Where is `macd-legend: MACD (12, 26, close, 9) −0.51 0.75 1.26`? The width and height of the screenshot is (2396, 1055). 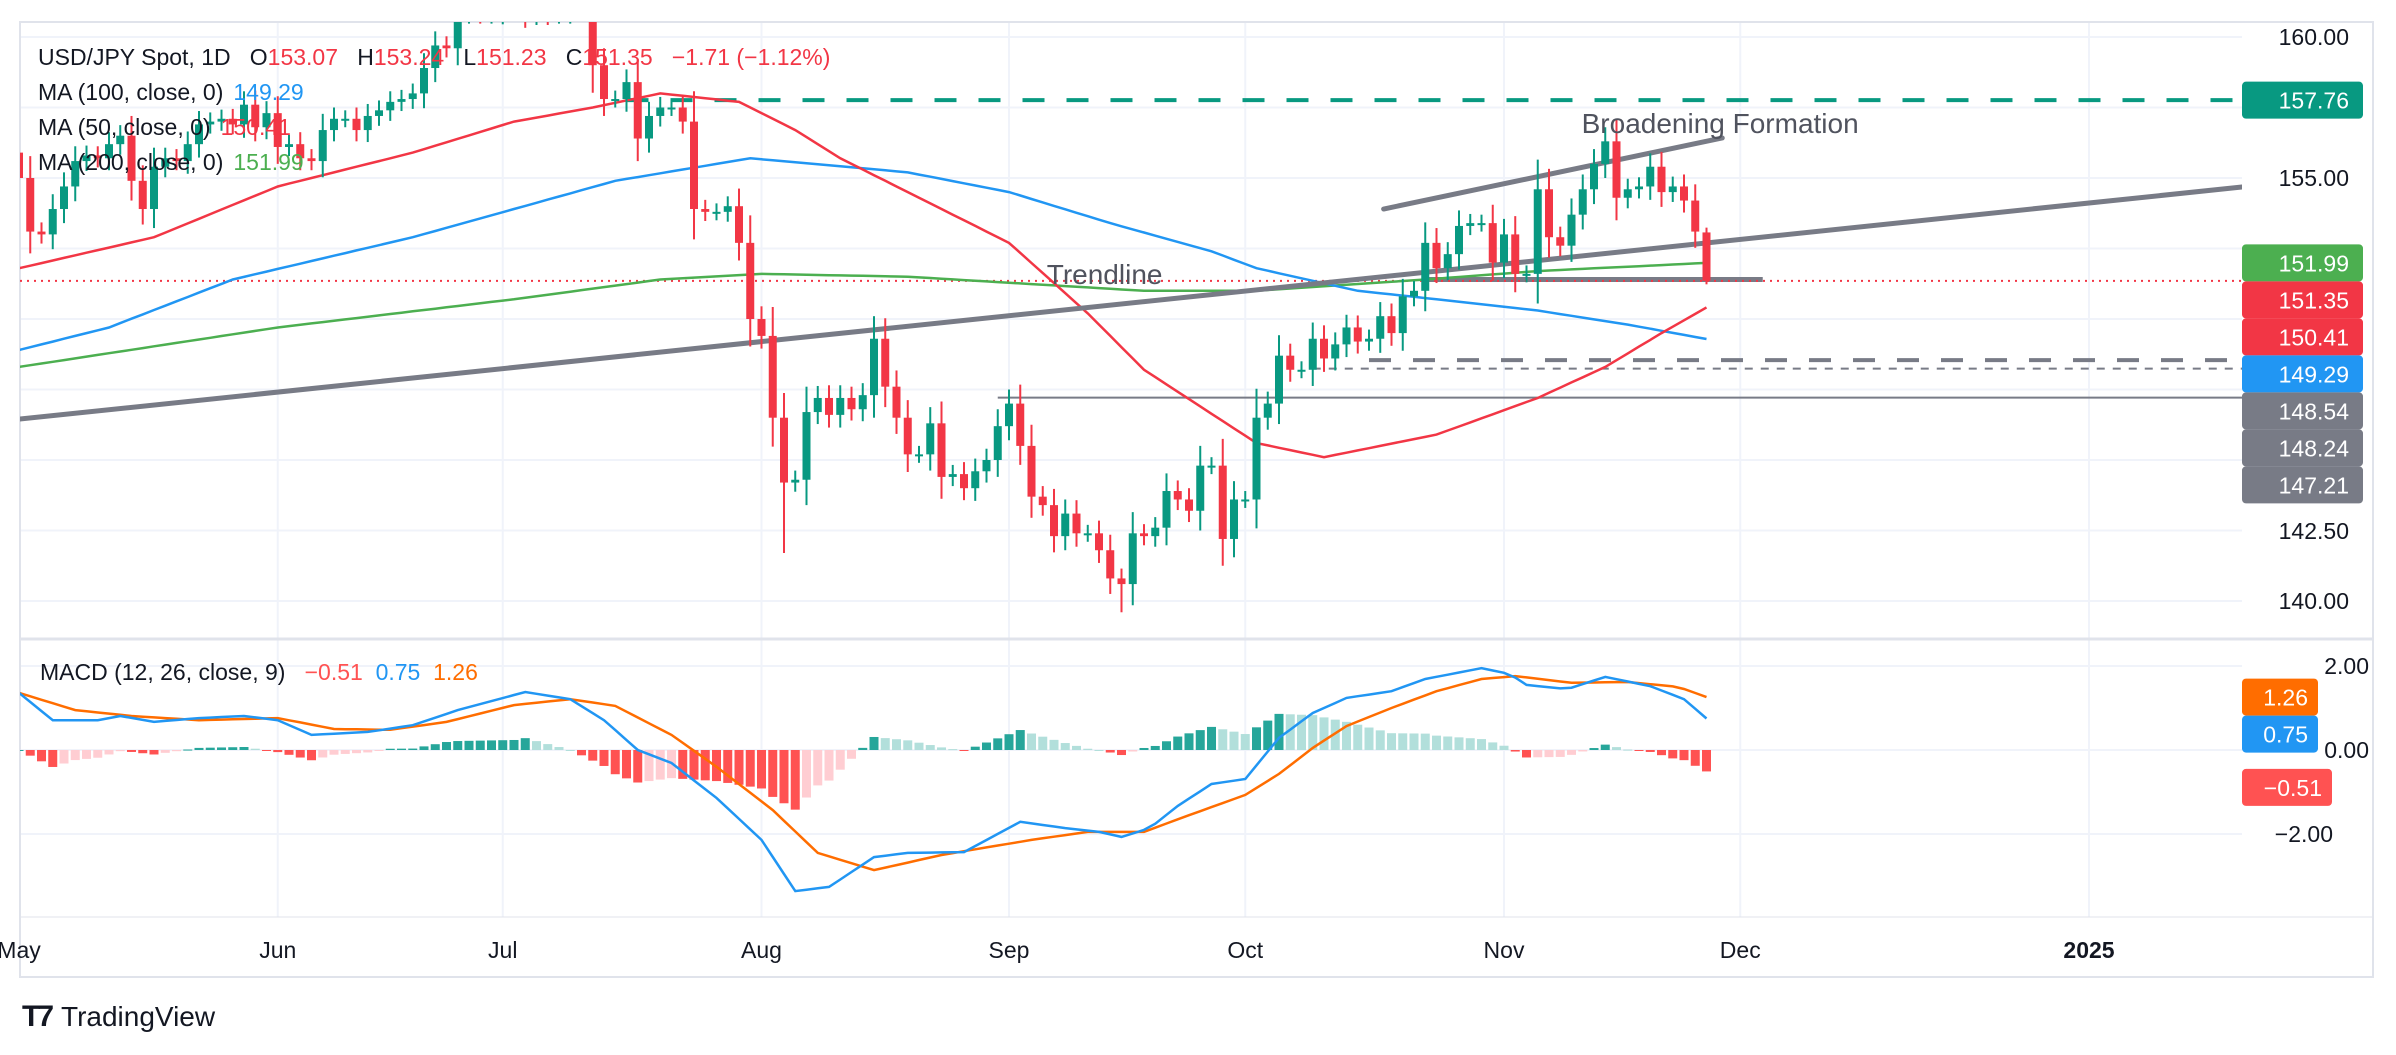 macd-legend: MACD (12, 26, close, 9) −0.51 0.75 1.26 is located at coordinates (259, 672).